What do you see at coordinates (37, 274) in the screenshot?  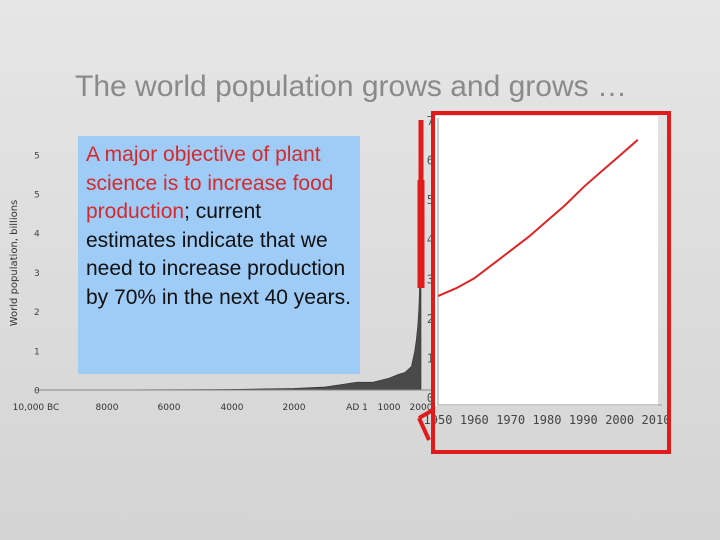 I see `y-tick-label: 3` at bounding box center [37, 274].